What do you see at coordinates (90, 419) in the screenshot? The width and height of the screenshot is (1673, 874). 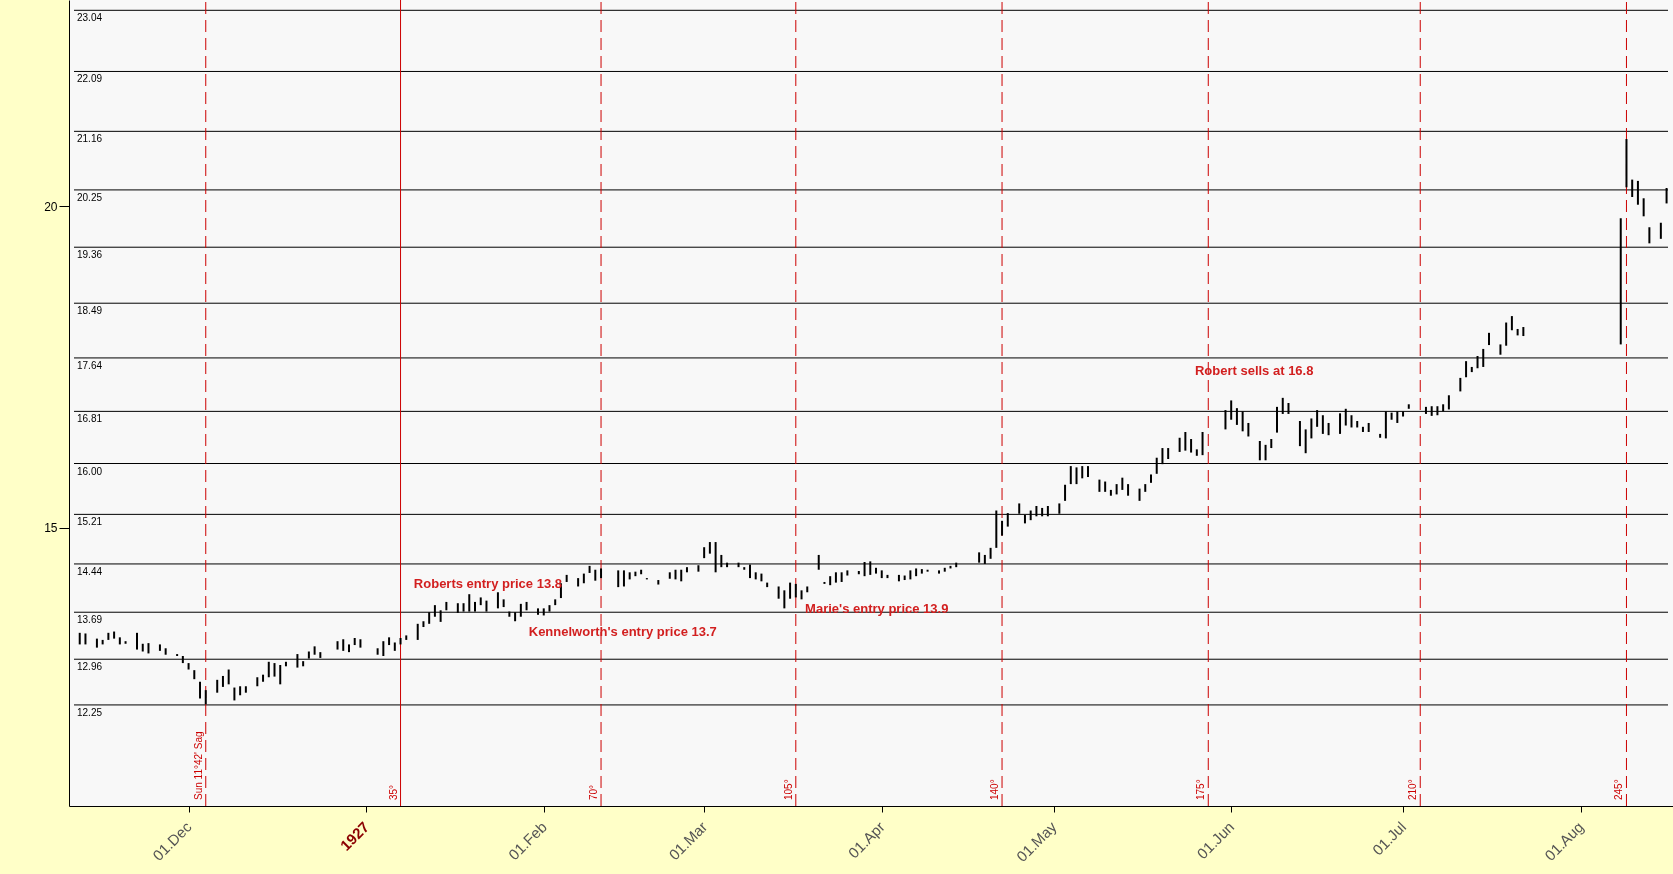 I see `ref-line-label: 16.81` at bounding box center [90, 419].